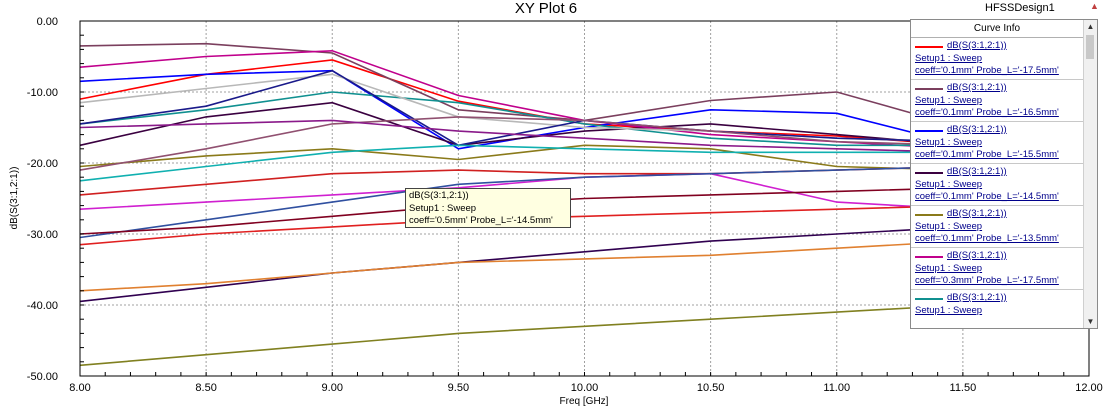 The width and height of the screenshot is (1109, 411). Describe the element at coordinates (332, 388) in the screenshot. I see `x-tick-label: 9.00` at that location.